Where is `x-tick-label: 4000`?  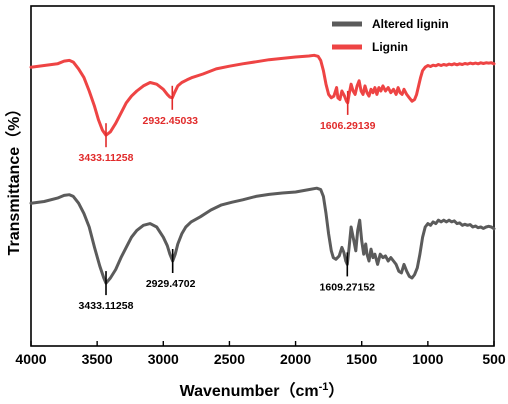
x-tick-label: 4000 is located at coordinates (30, 359).